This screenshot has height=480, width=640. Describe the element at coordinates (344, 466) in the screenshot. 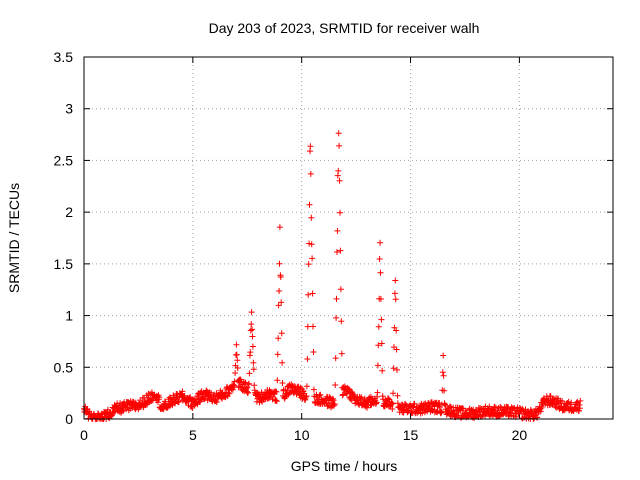

I see `x-axis-label: GPS time / hours` at that location.